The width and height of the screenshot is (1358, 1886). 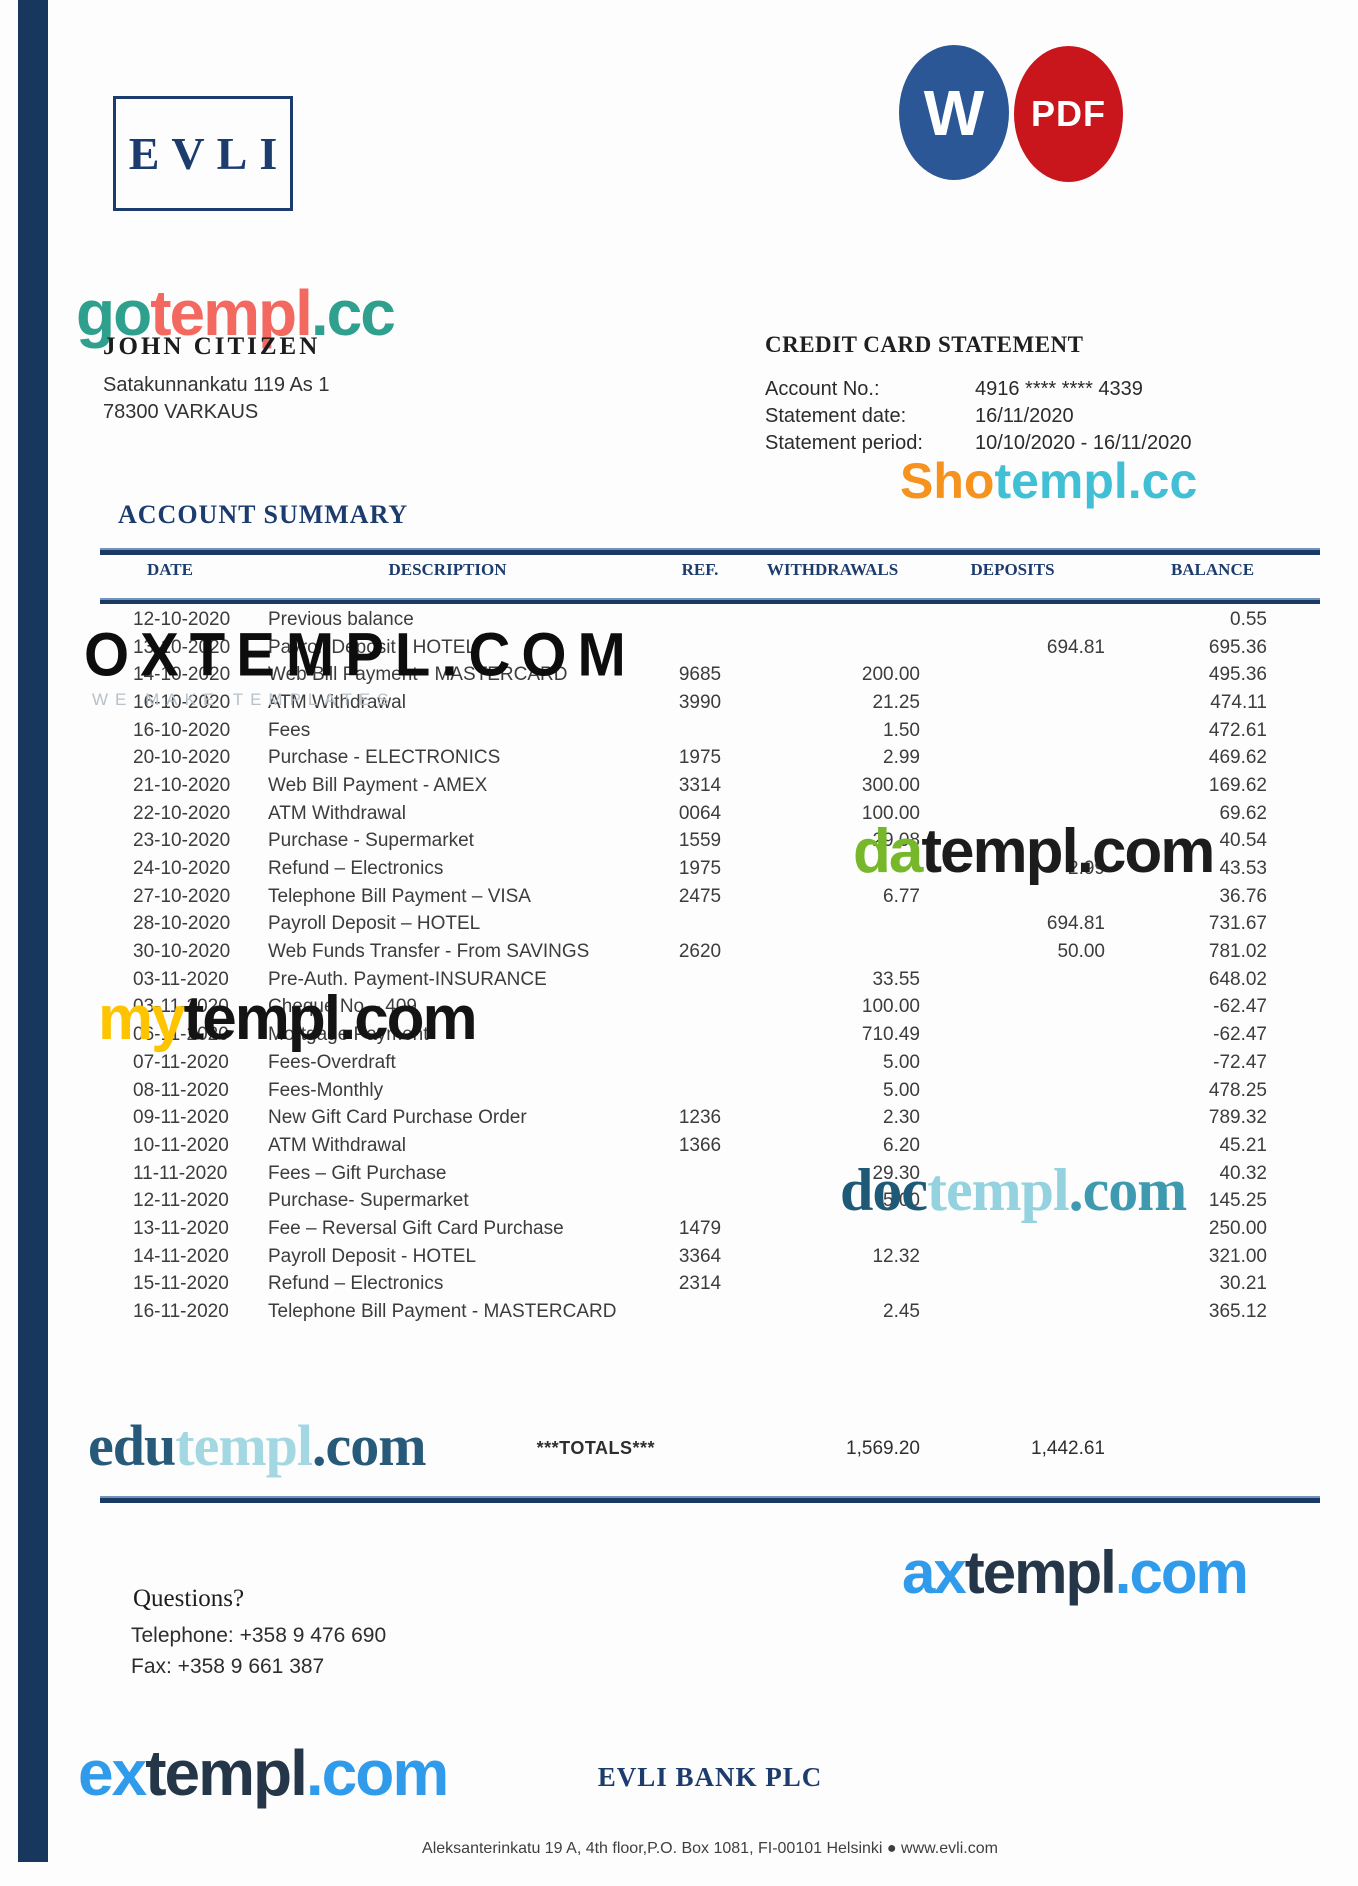 What do you see at coordinates (263, 514) in the screenshot?
I see `account-summary-title: ACCOUNT SUMMARY` at bounding box center [263, 514].